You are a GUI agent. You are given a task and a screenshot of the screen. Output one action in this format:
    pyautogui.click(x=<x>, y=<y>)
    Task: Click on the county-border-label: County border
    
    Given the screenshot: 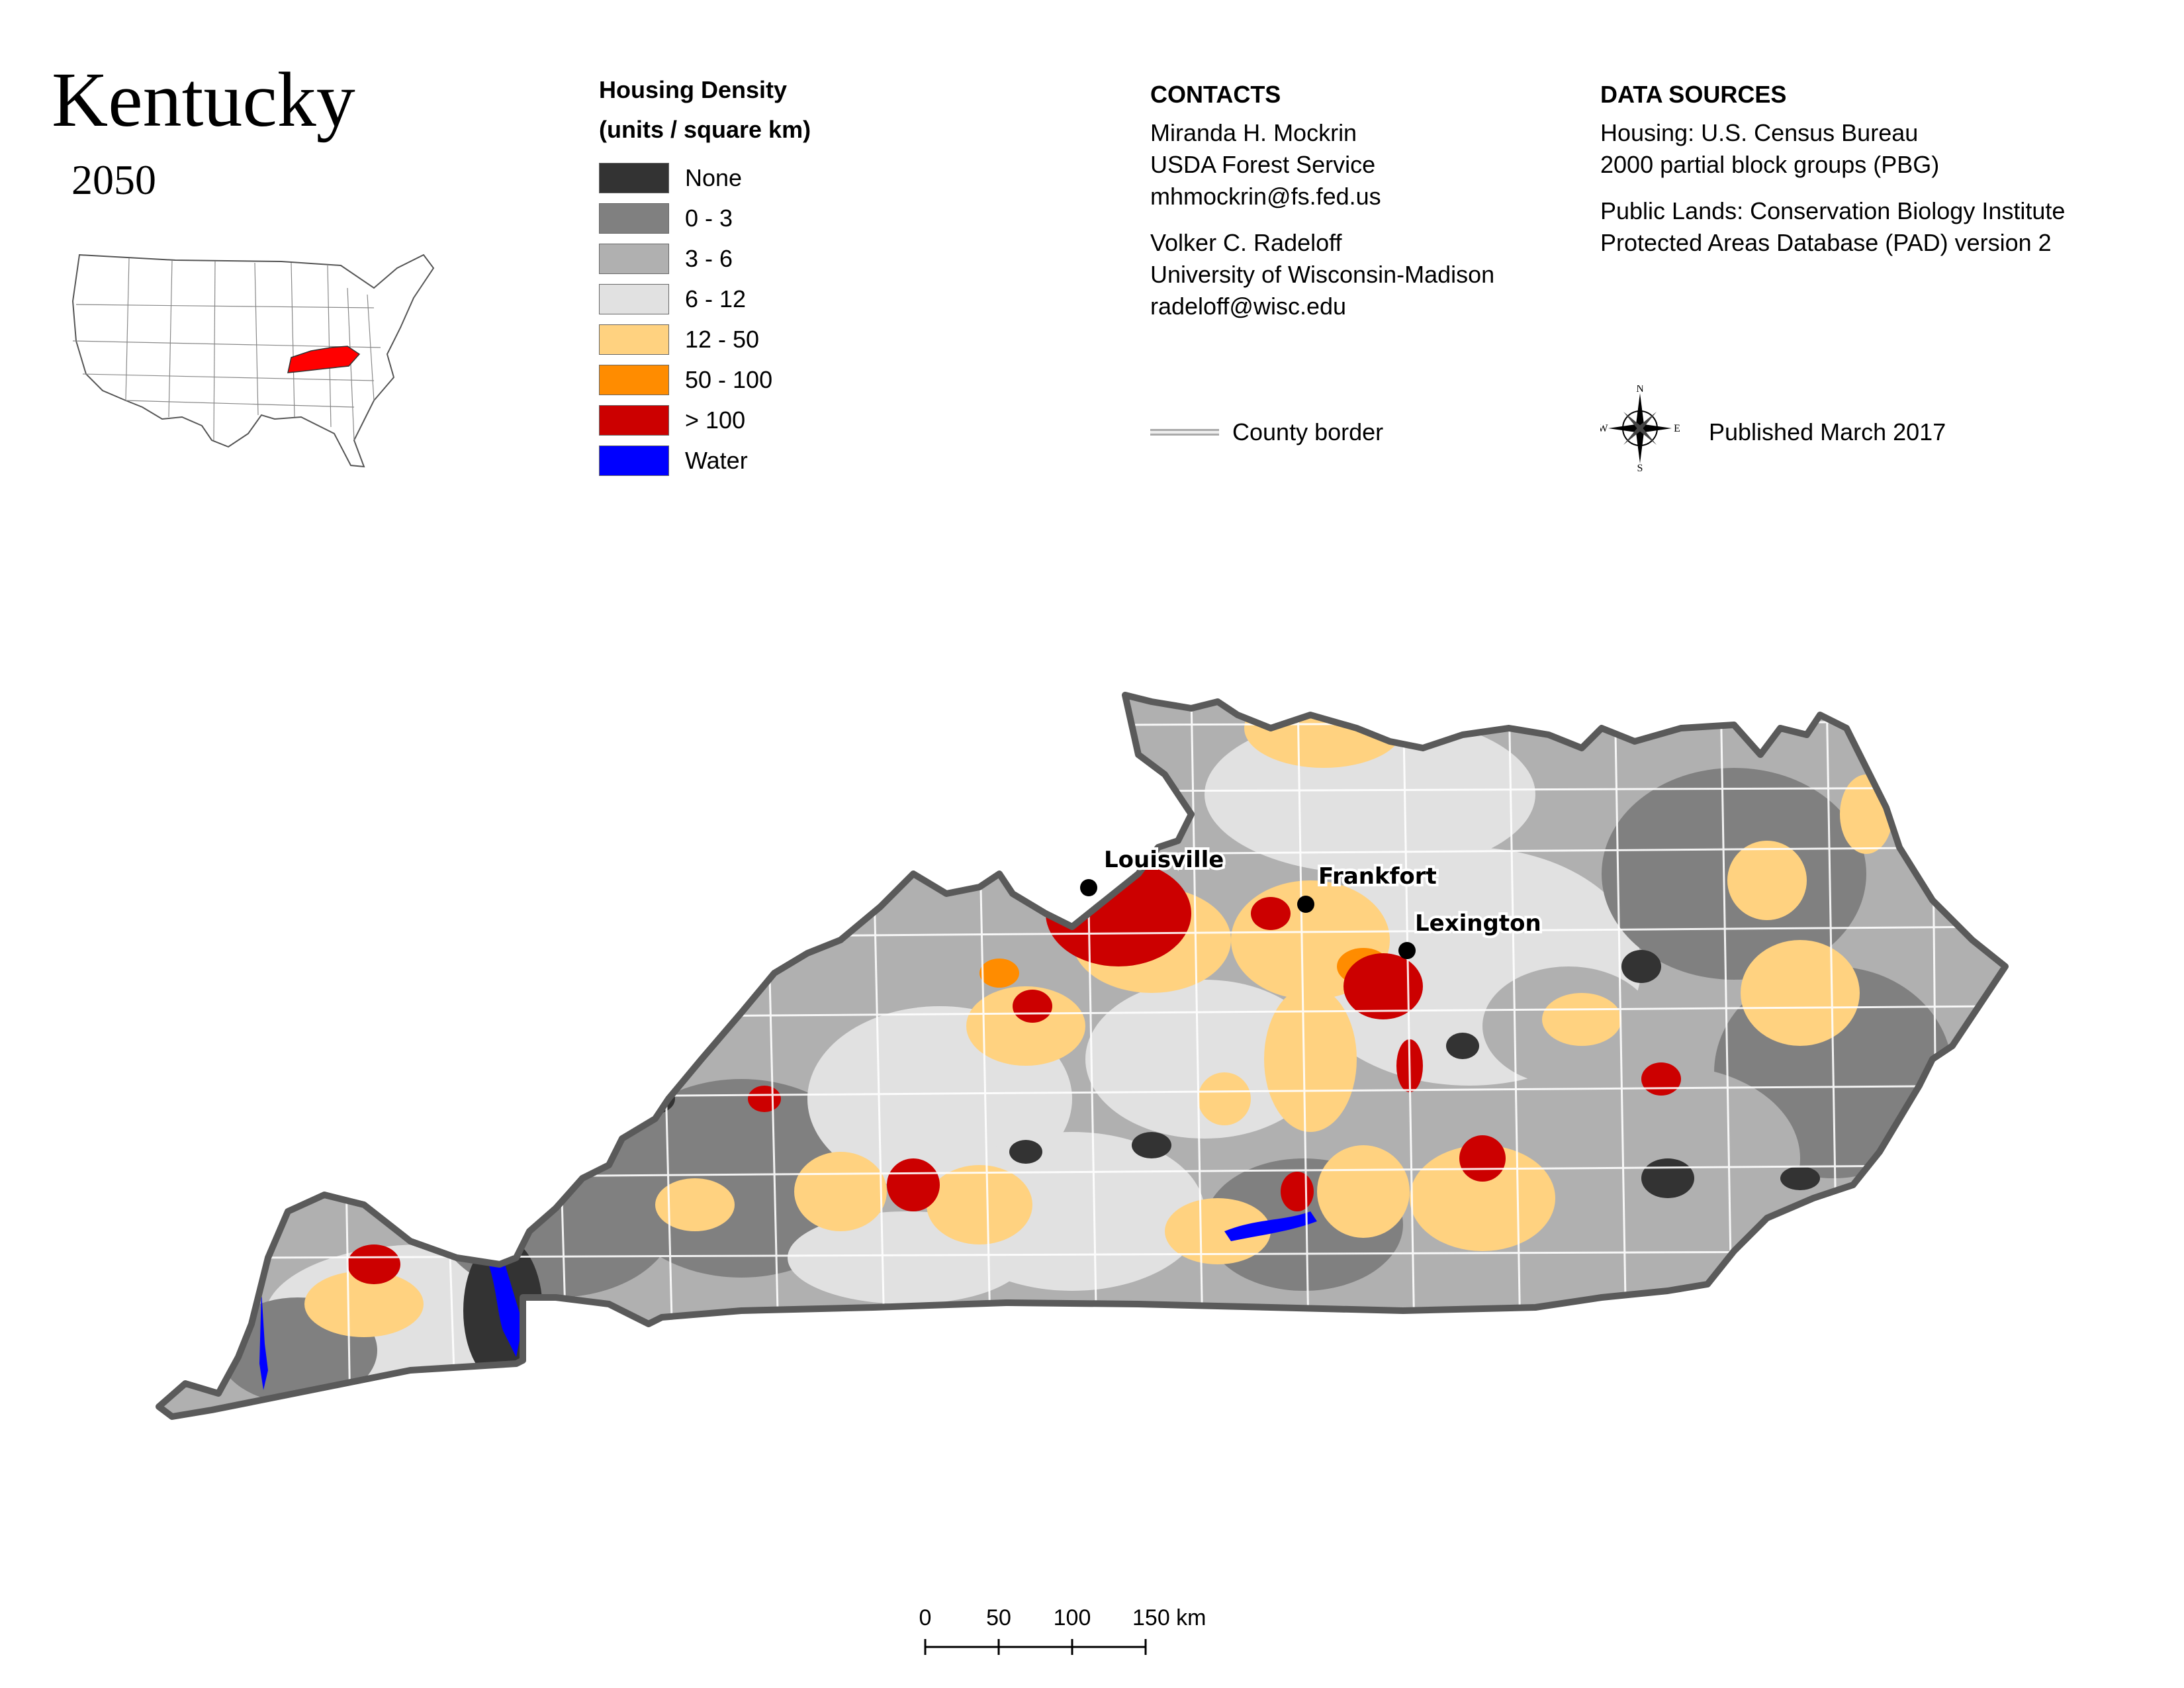 What is the action you would take?
    pyautogui.click(x=1308, y=431)
    